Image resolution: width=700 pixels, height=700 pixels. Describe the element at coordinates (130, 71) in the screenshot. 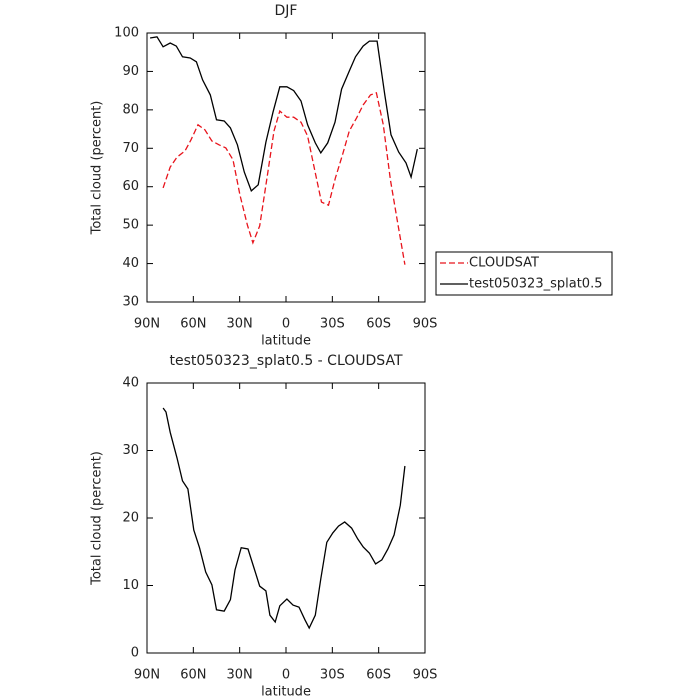

I see `y-tick-label: 90` at that location.